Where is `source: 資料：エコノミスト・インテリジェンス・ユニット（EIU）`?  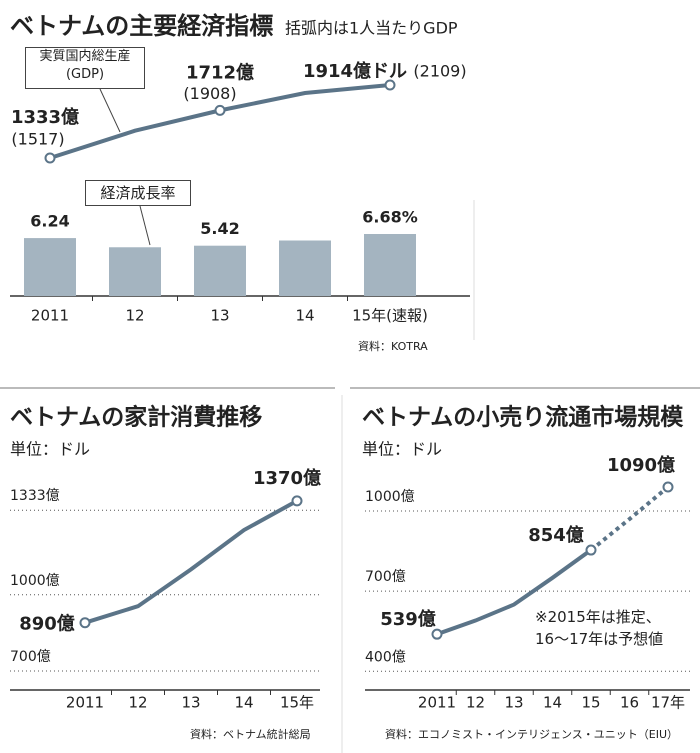
source: 資料：エコノミスト・インテリジェンス・ユニット（EIU） is located at coordinates (531, 734).